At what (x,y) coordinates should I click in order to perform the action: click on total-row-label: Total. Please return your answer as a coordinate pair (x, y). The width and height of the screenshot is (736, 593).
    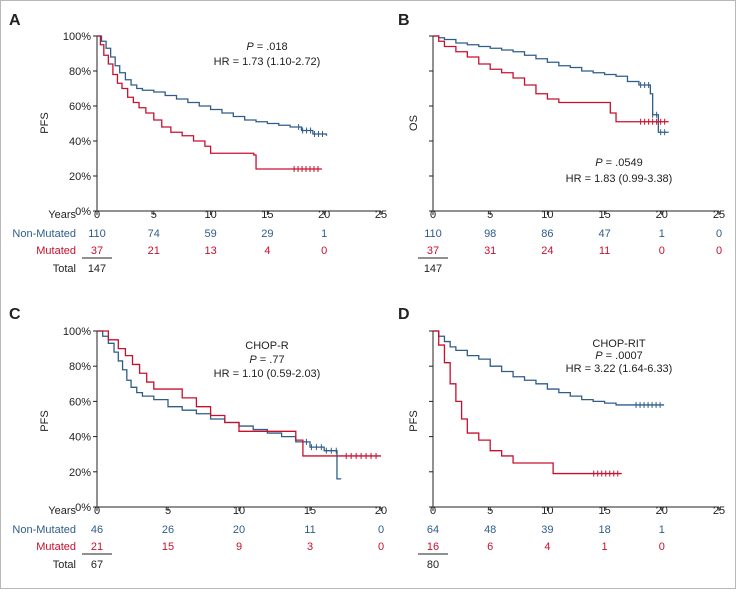
    Looking at the image, I should click on (64, 269).